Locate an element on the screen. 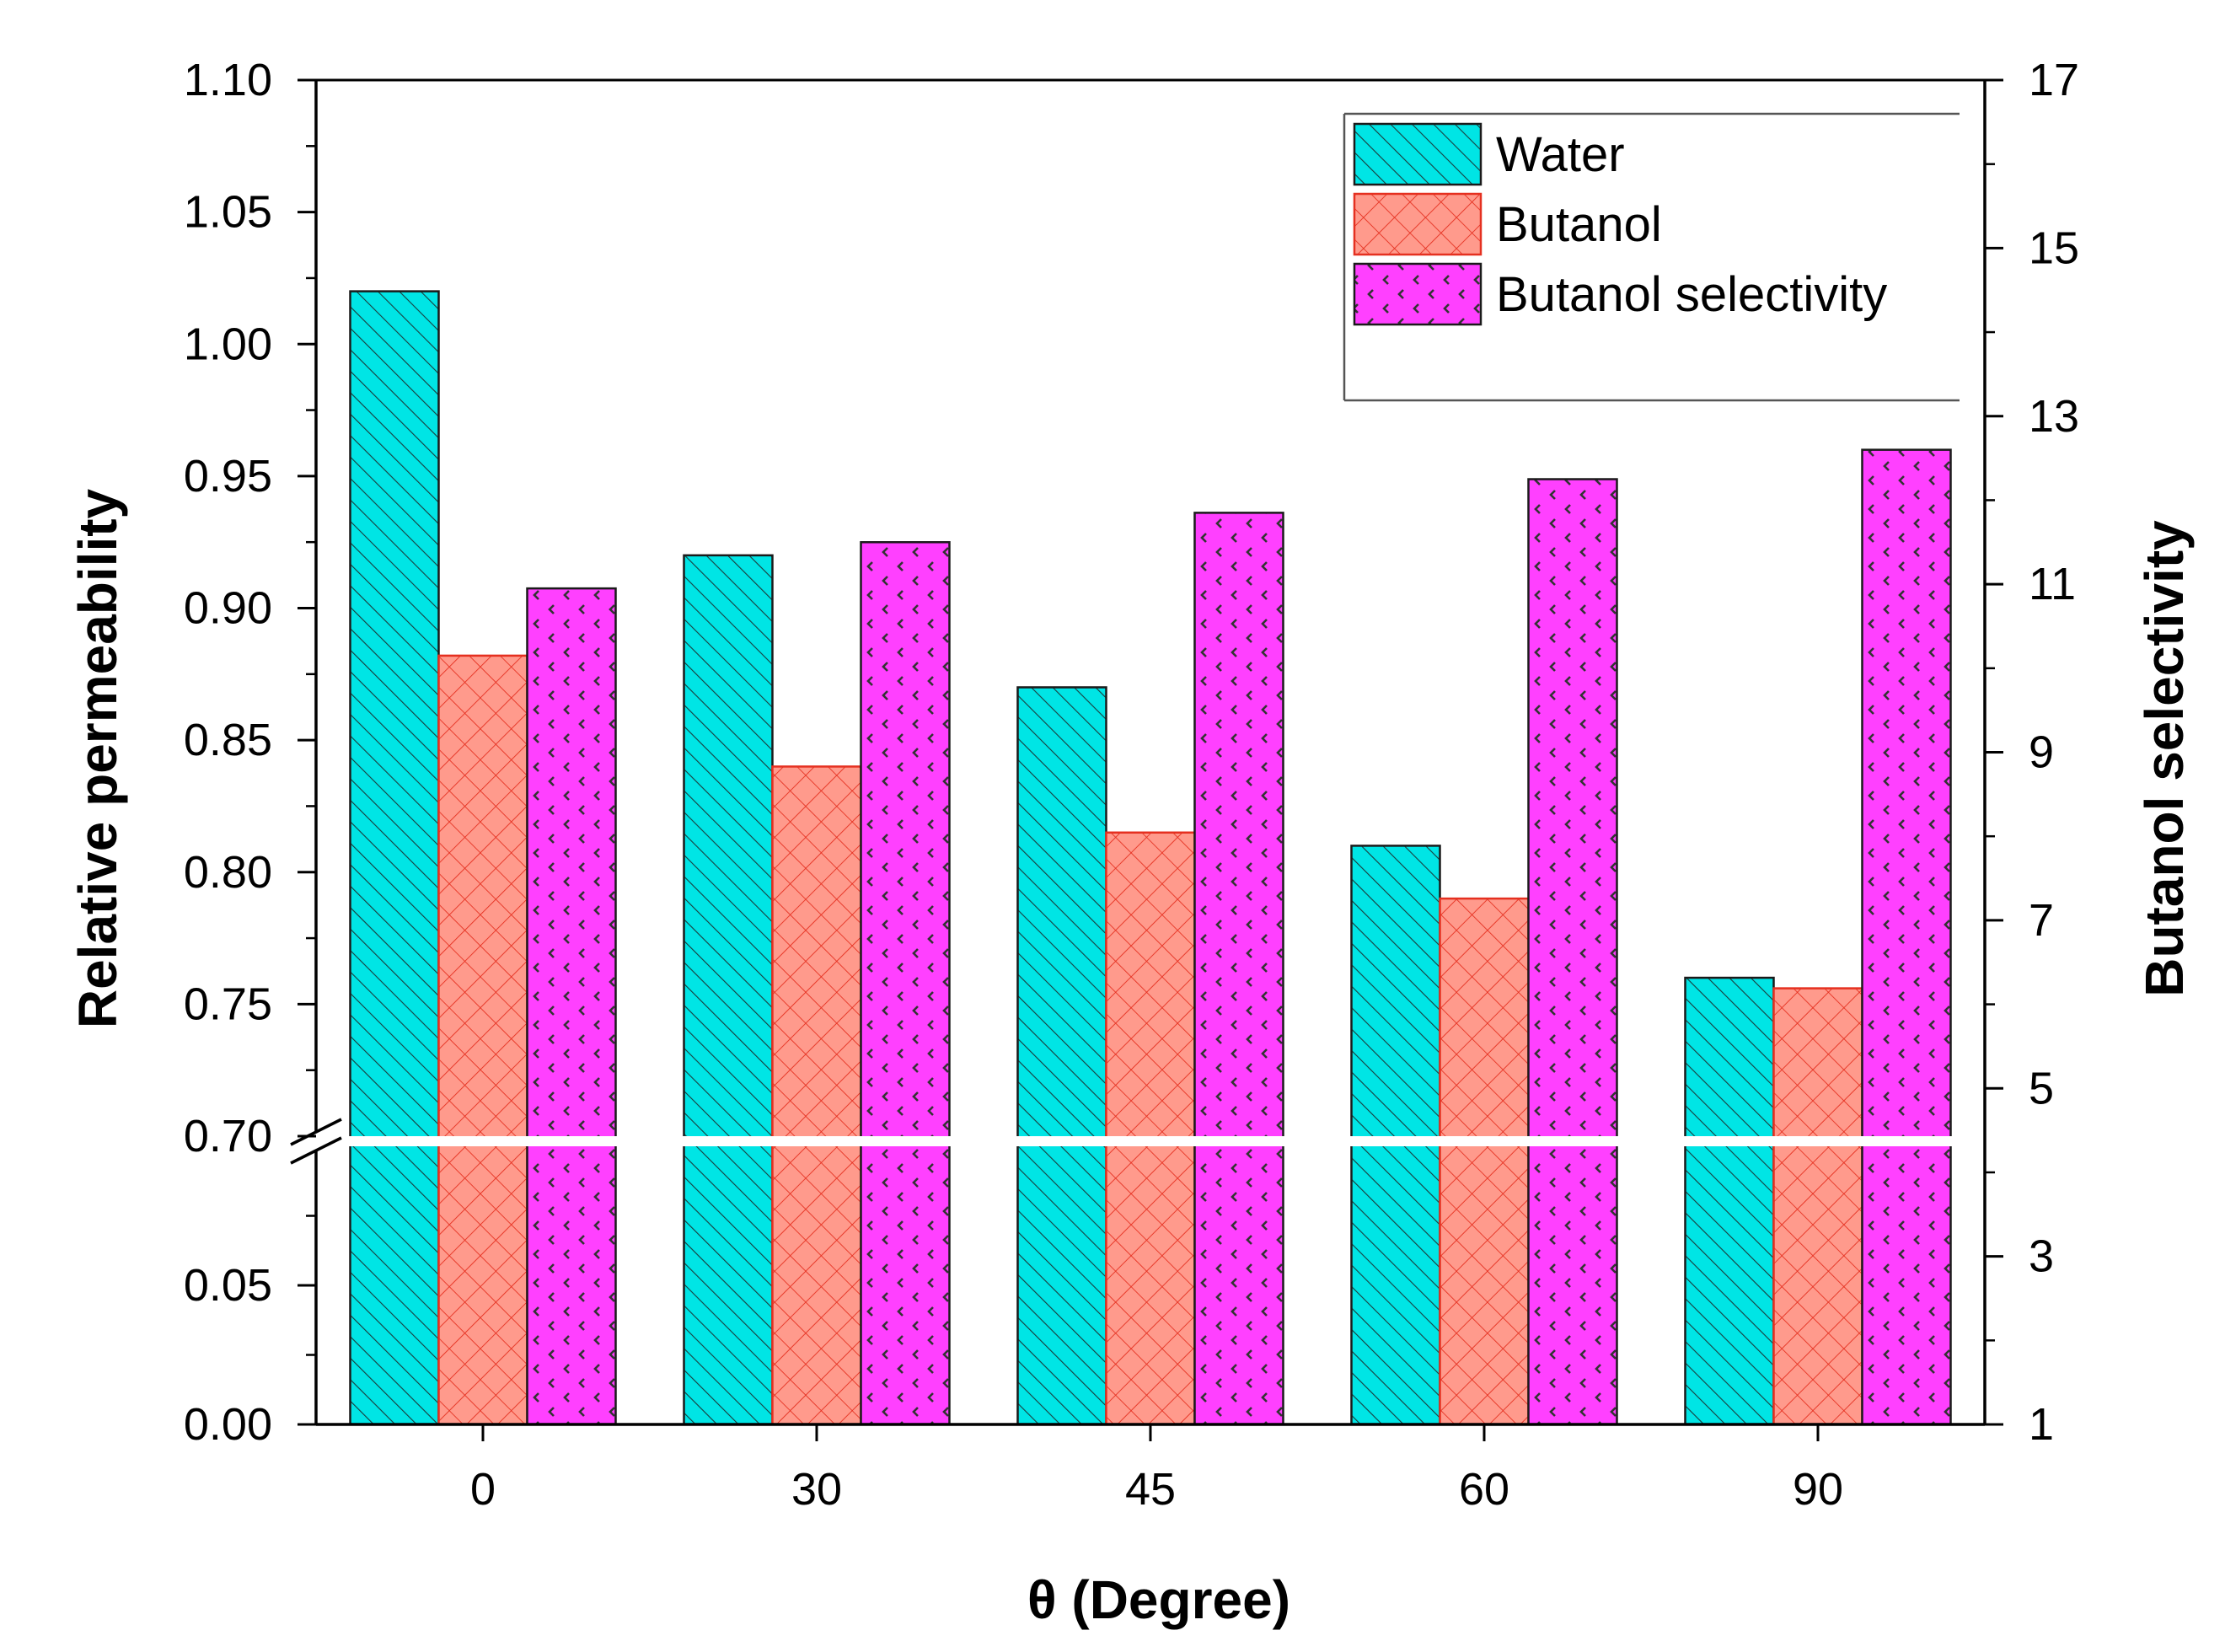 The height and width of the screenshot is (1652, 2225). y-right-tick-label: 15 is located at coordinates (2054, 248).